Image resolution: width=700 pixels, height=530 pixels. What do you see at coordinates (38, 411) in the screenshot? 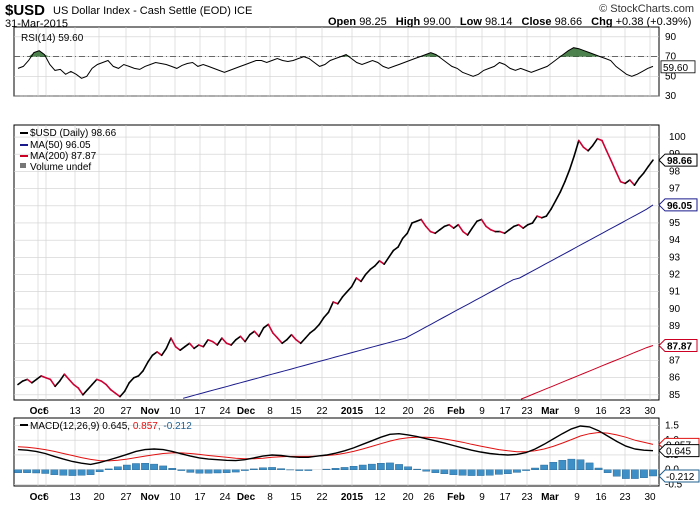
I see `price-x-tick-label: Oct` at bounding box center [38, 411].